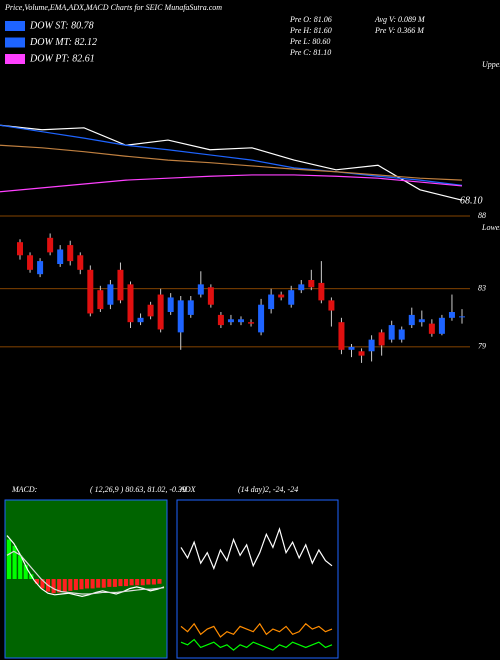  What do you see at coordinates (400, 19) in the screenshot?
I see `stat: Avg V: 0.089 M` at bounding box center [400, 19].